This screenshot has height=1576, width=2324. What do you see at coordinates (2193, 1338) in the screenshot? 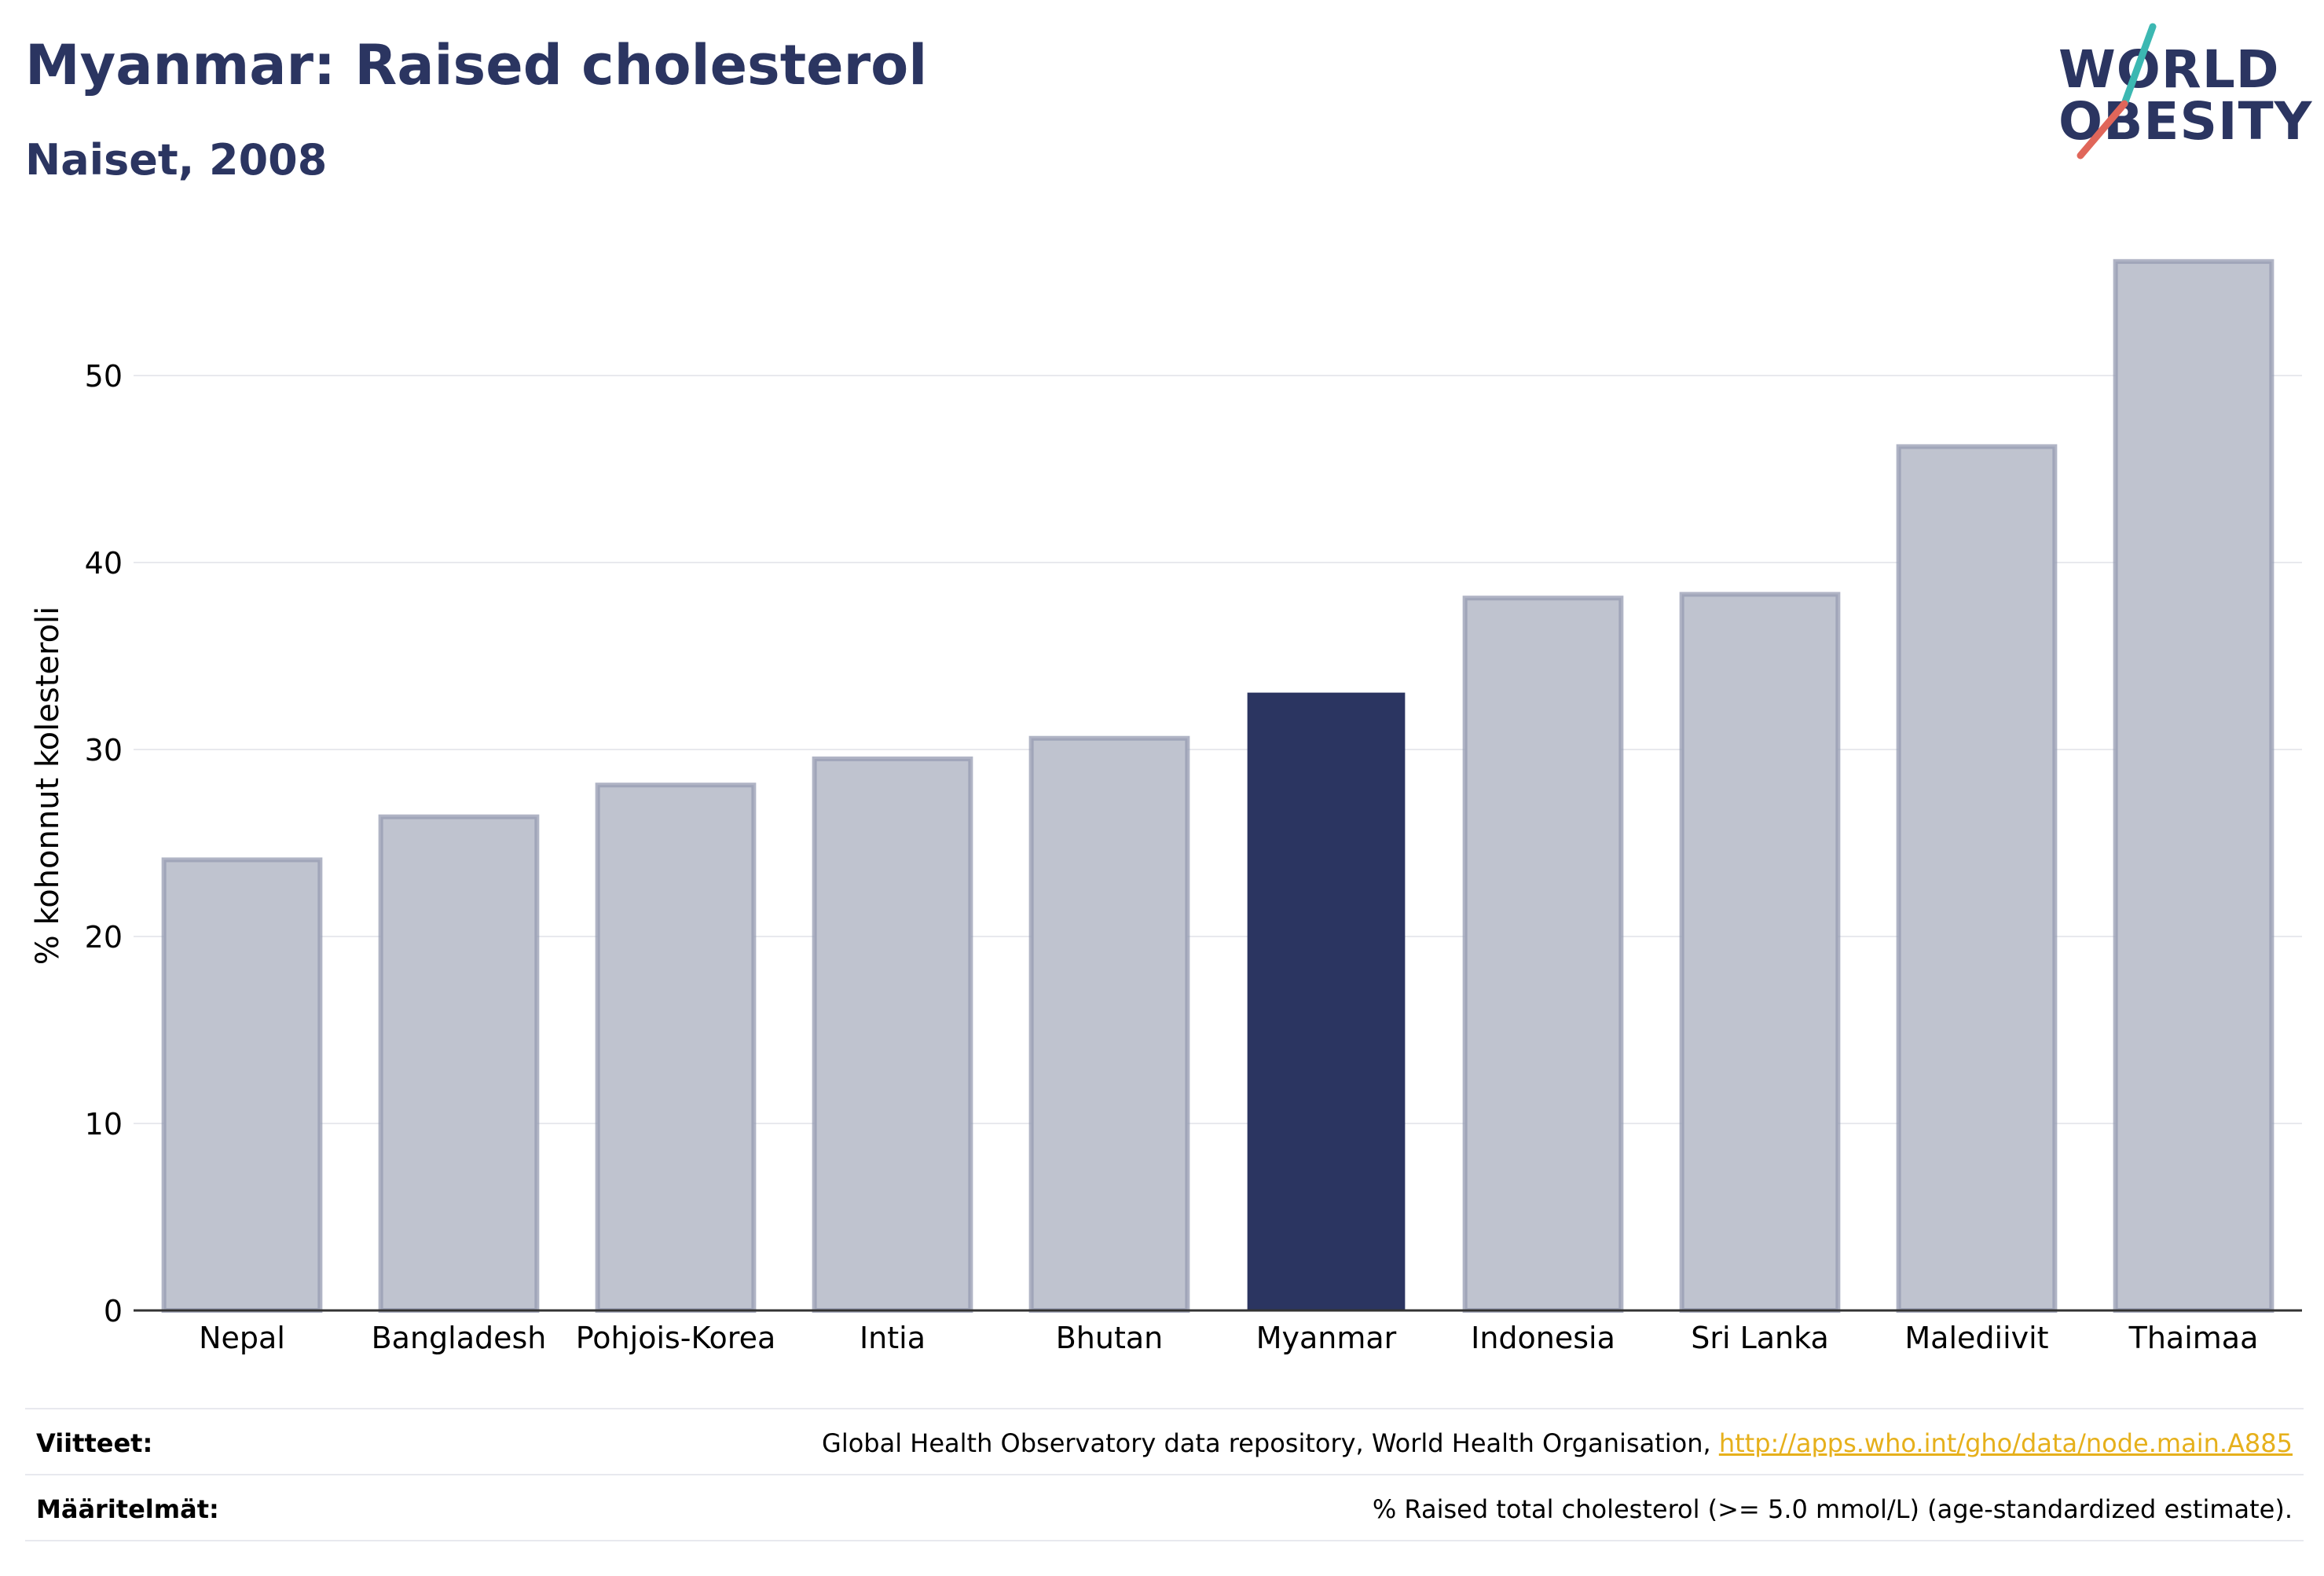
I see `x-tick-label: Thaimaa` at bounding box center [2193, 1338].